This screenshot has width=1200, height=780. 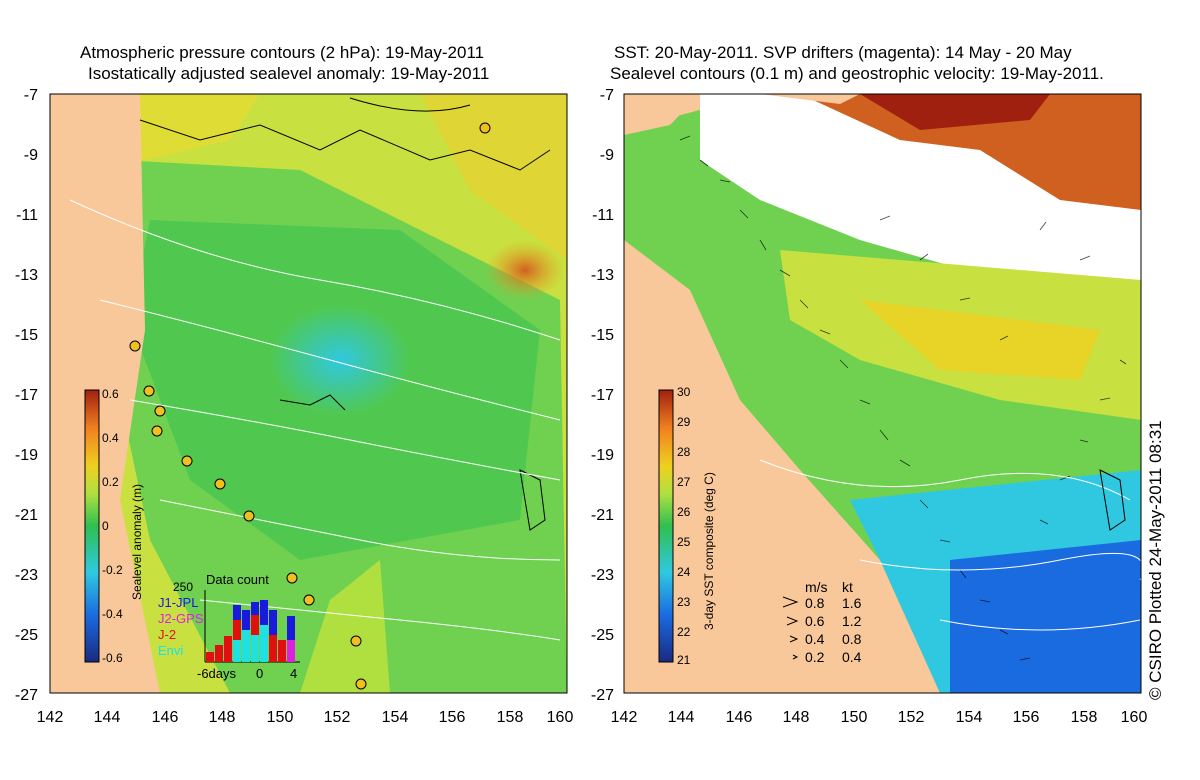 What do you see at coordinates (112, 570) in the screenshot?
I see `sla-tick: -0.2` at bounding box center [112, 570].